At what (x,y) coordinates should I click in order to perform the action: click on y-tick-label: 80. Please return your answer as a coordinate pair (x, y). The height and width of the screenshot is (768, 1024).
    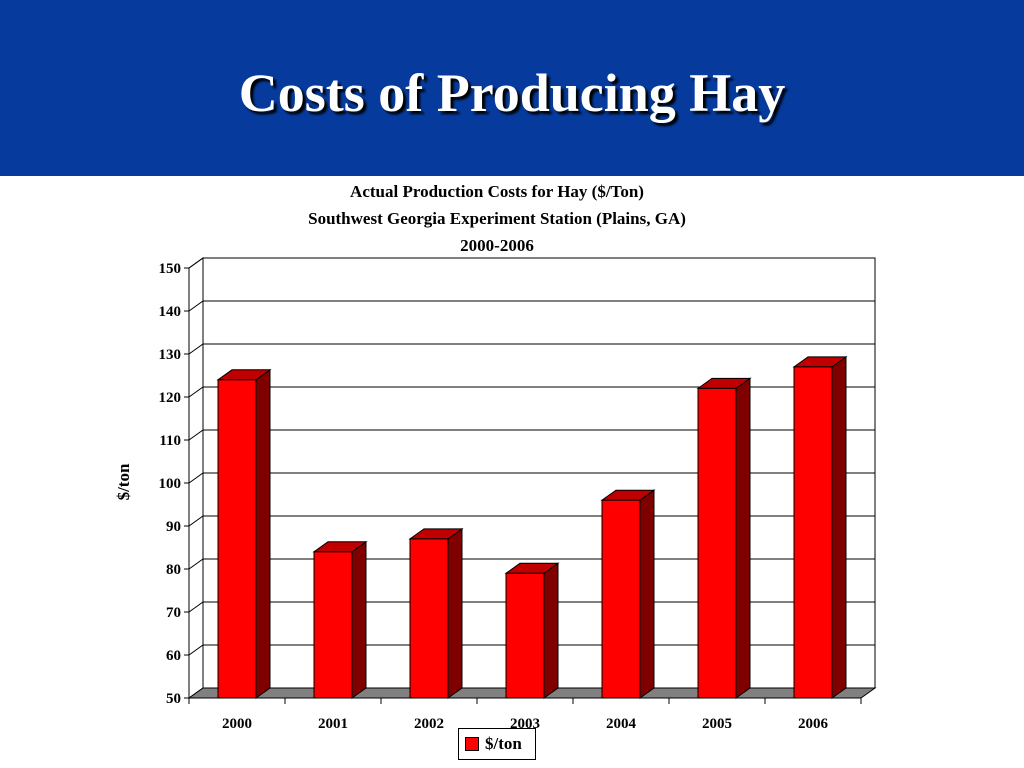
    Looking at the image, I should click on (173, 570).